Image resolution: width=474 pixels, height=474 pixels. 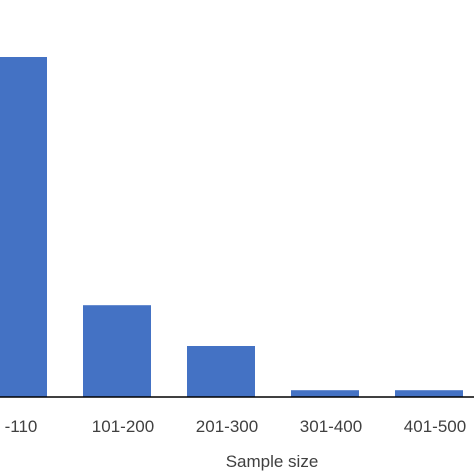 What do you see at coordinates (435, 426) in the screenshot?
I see `x-tick-label: 401-500` at bounding box center [435, 426].